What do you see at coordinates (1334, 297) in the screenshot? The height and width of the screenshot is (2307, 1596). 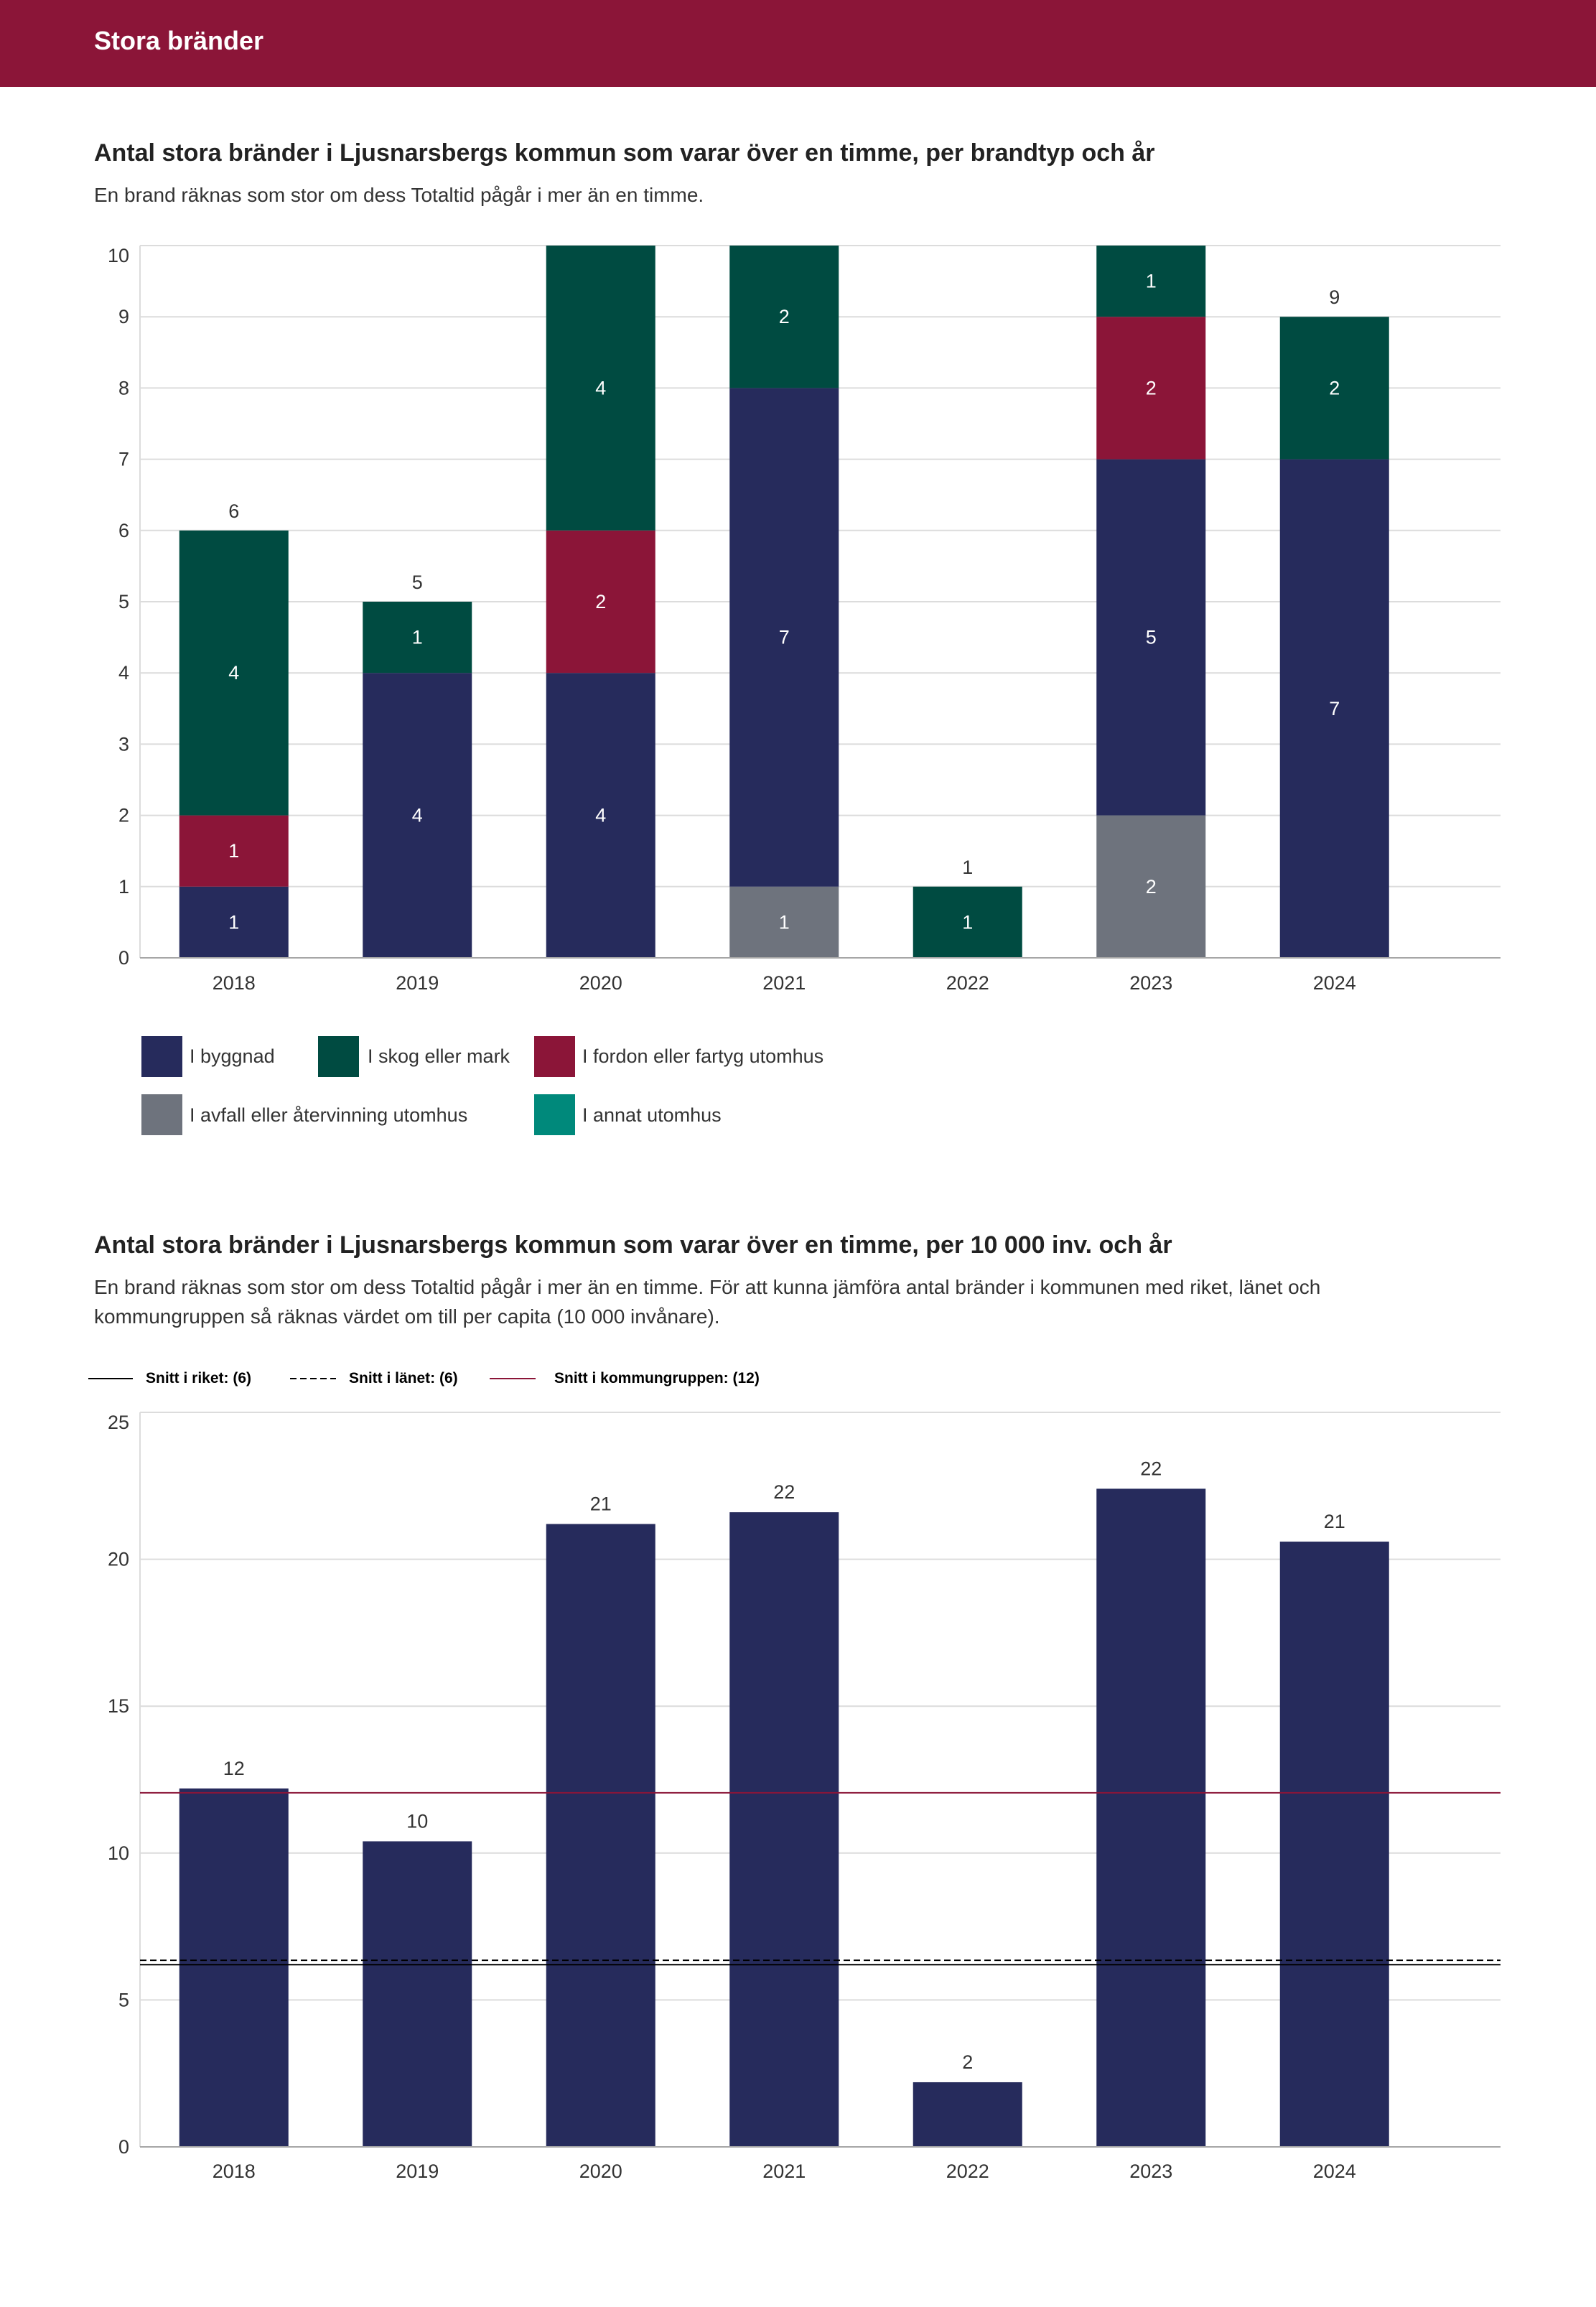 I see `total-label-2024: 9` at bounding box center [1334, 297].